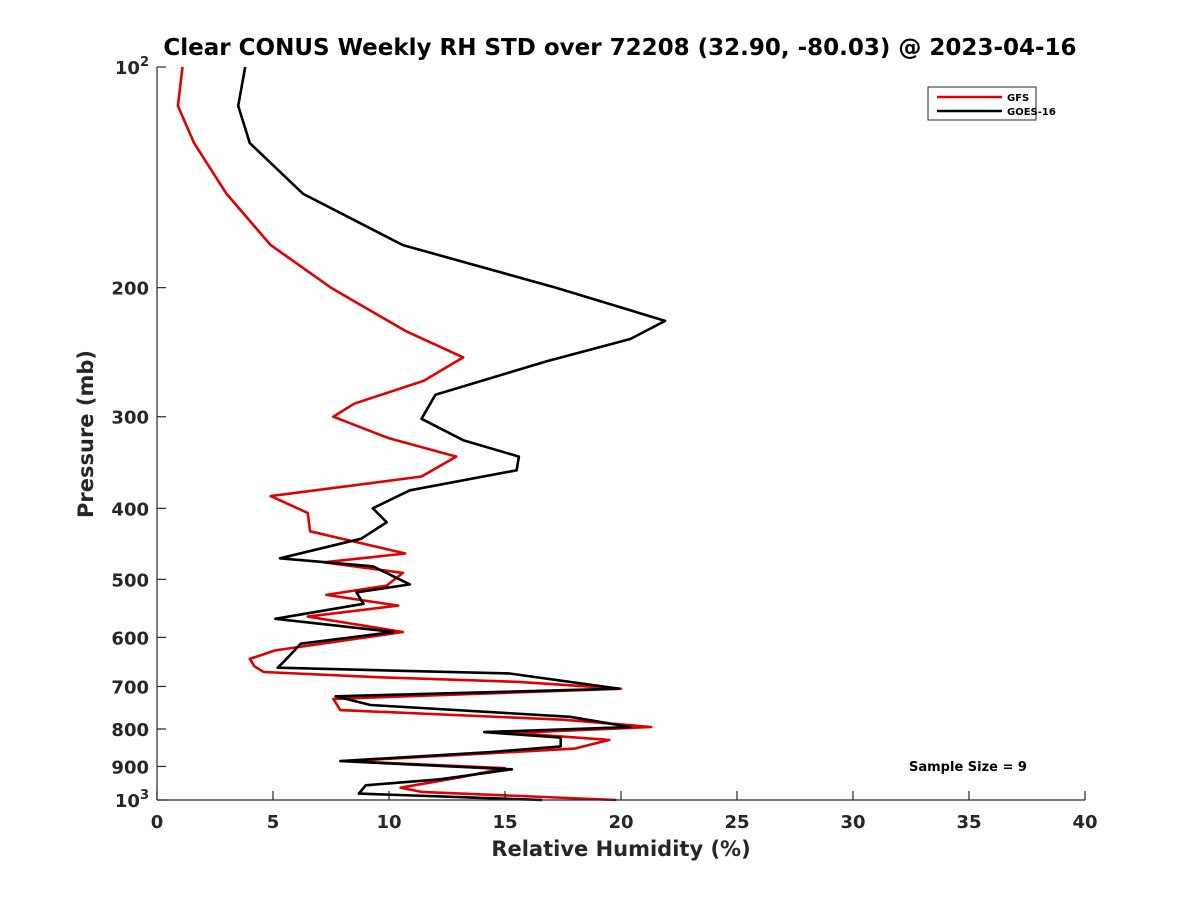  What do you see at coordinates (504, 822) in the screenshot?
I see `x-tick-label: 15` at bounding box center [504, 822].